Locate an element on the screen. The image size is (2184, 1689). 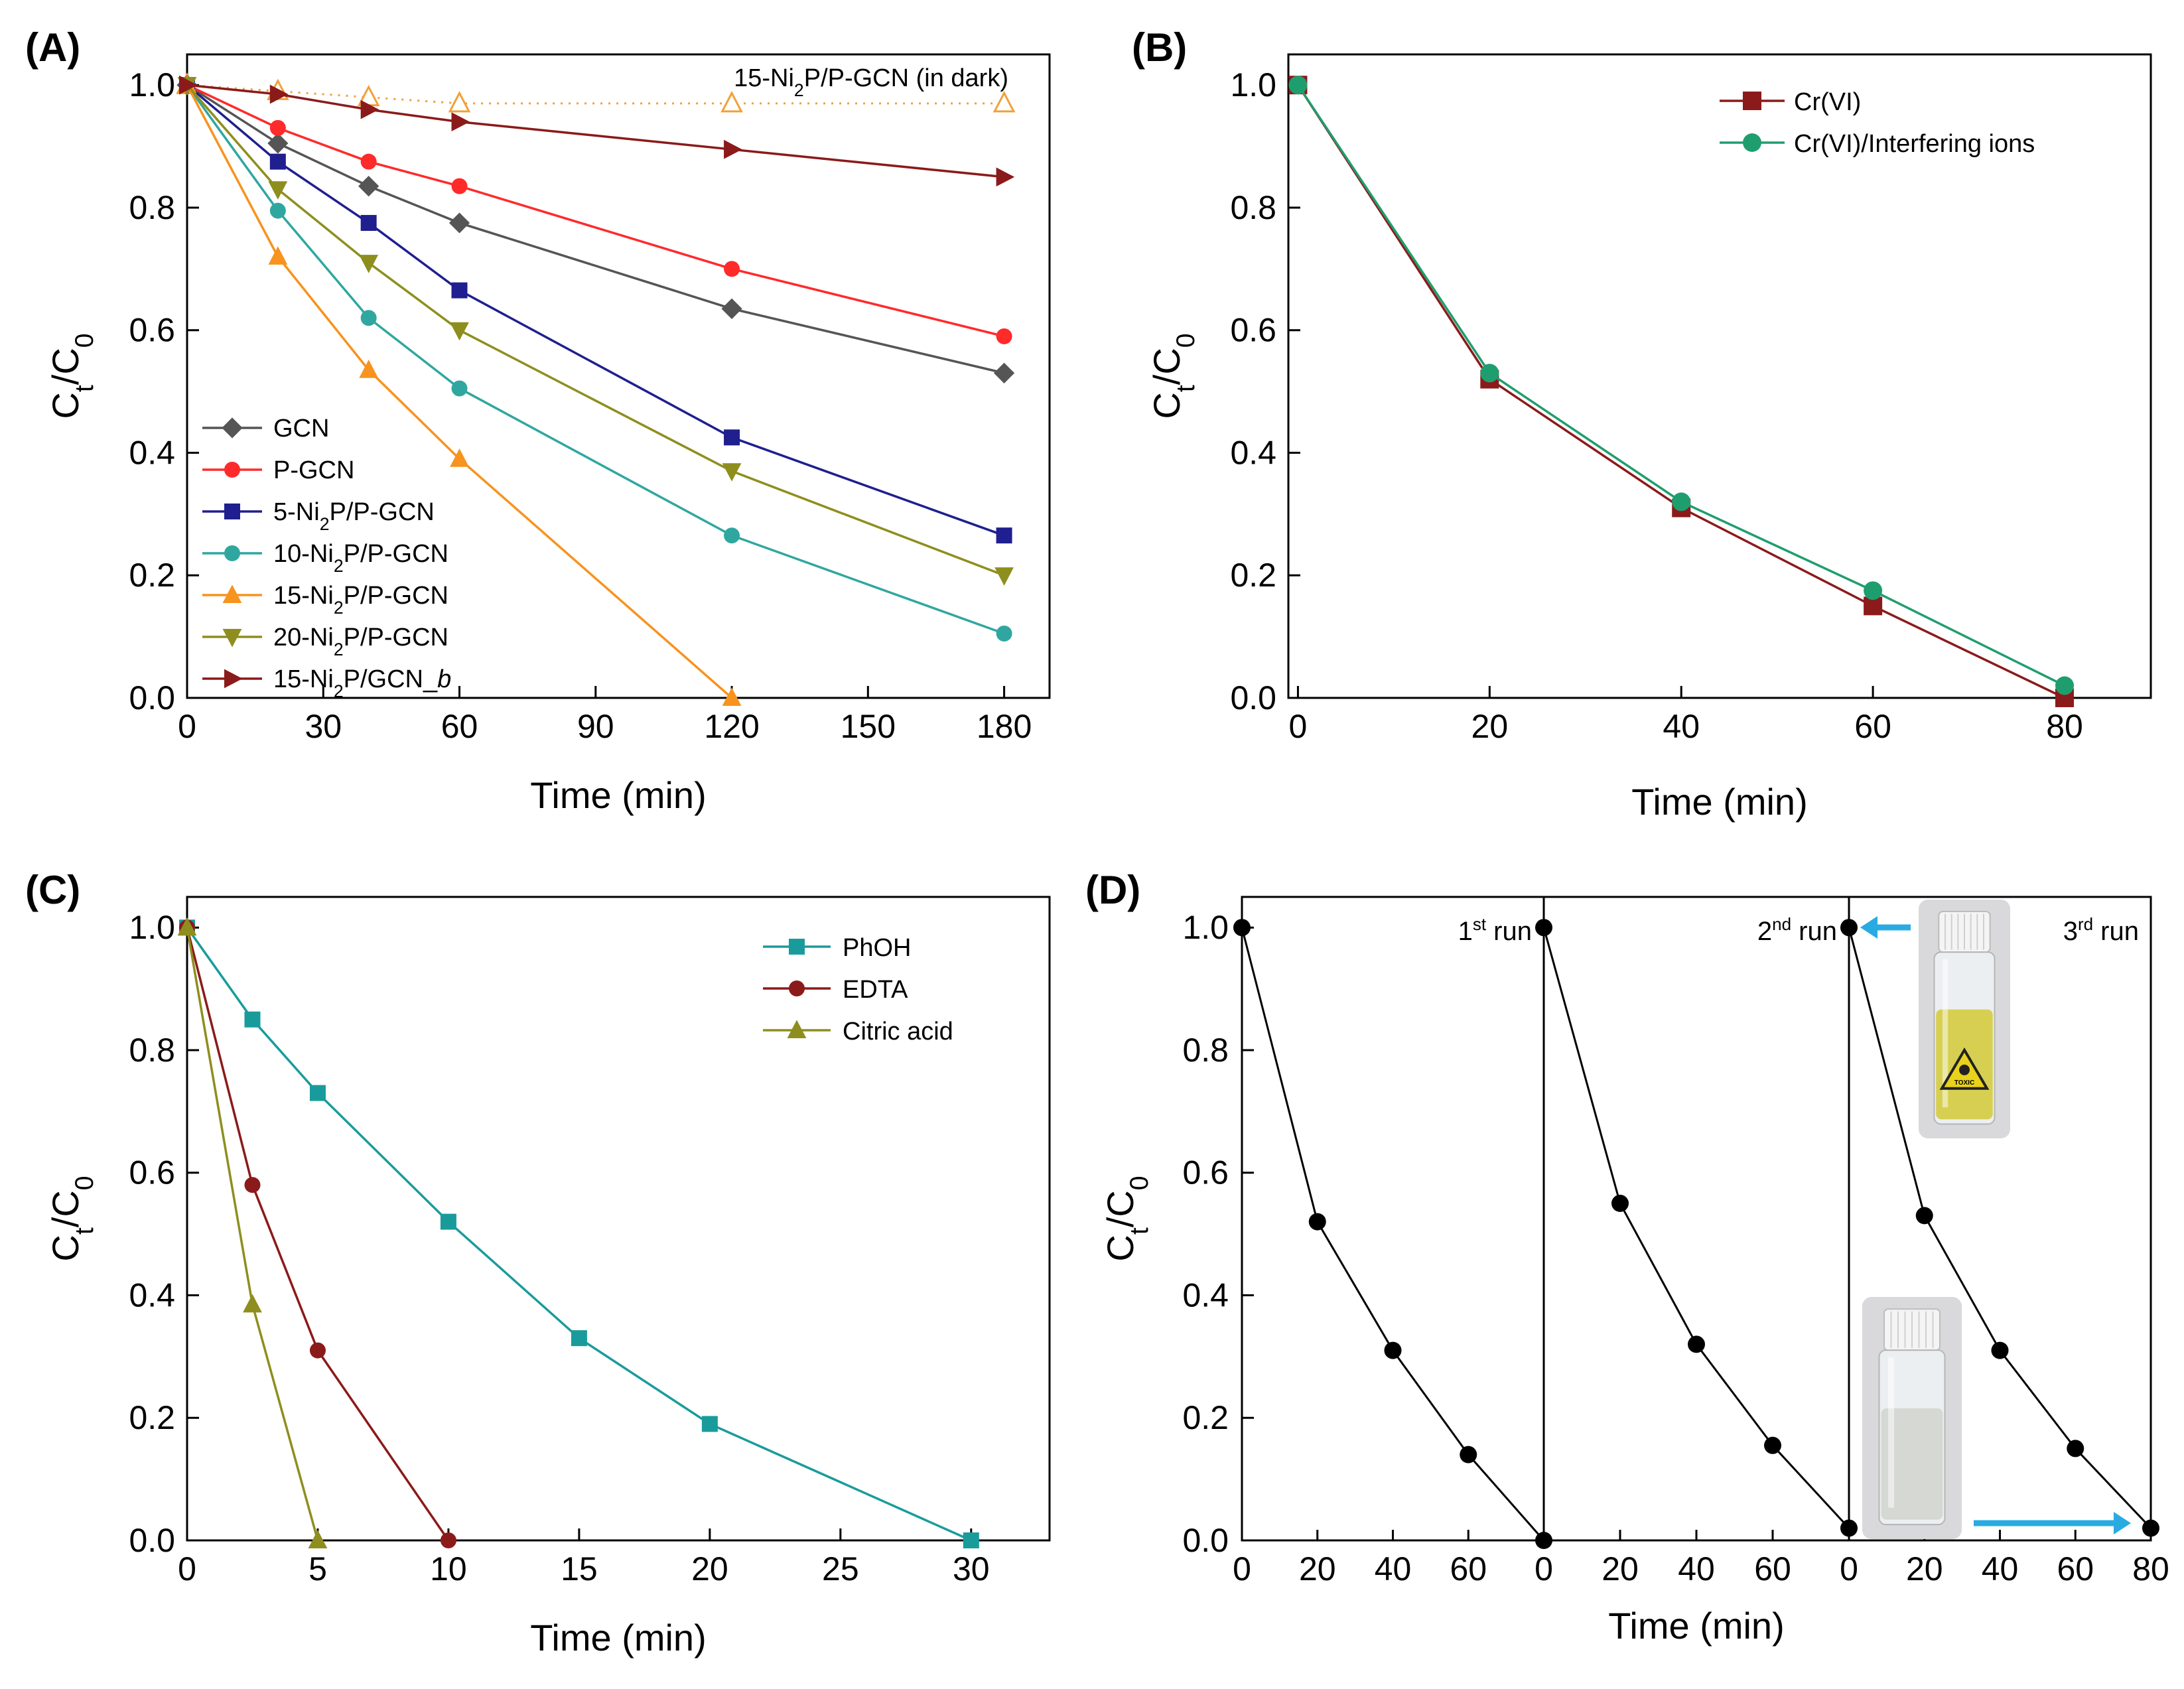
series-line-10-ni2p-p-gcn is located at coordinates (595, 359).